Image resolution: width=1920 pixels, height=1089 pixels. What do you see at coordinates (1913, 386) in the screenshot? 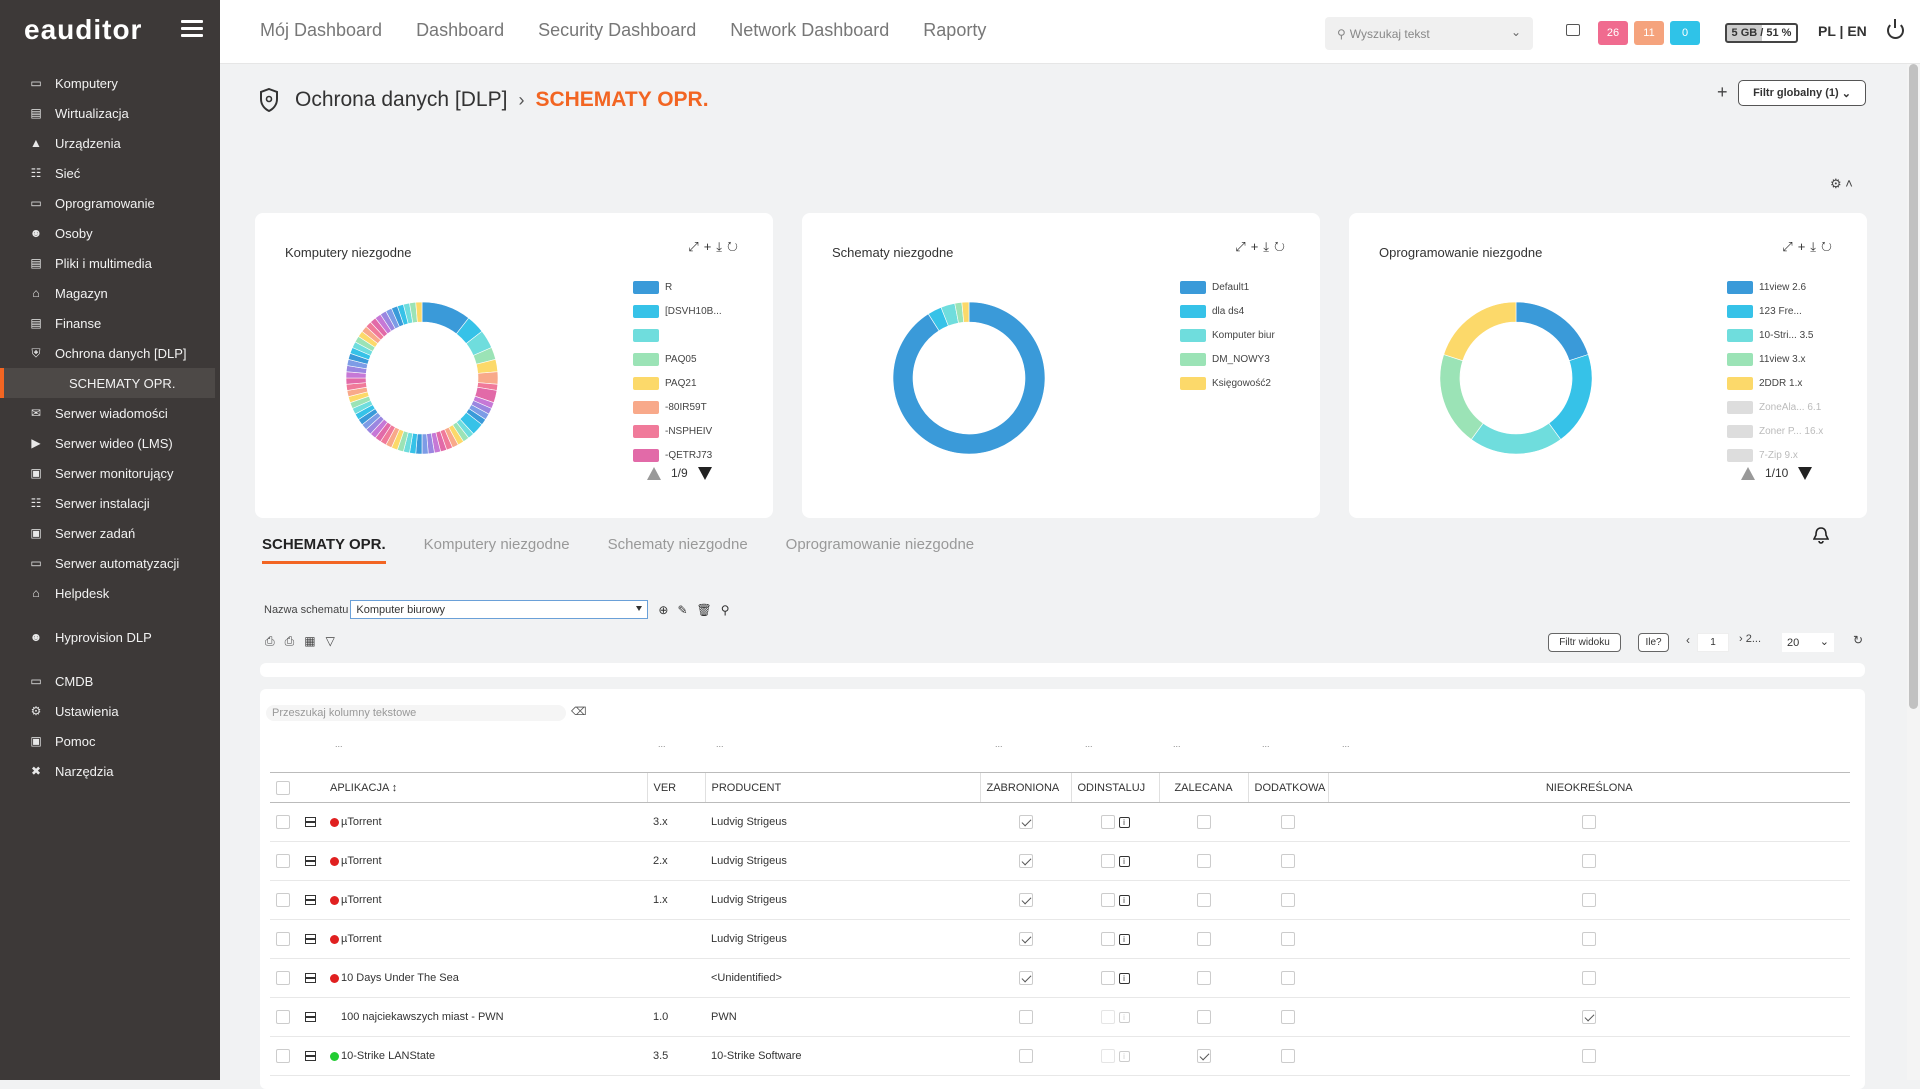
I see `scrollbar-thumb` at bounding box center [1913, 386].